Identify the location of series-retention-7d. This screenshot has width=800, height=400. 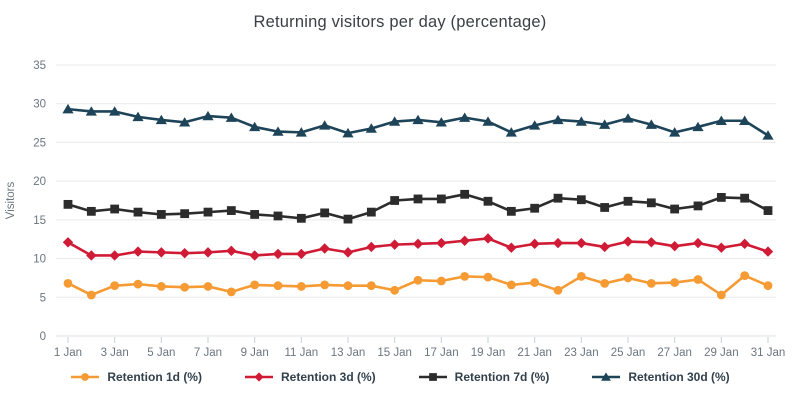
(418, 206).